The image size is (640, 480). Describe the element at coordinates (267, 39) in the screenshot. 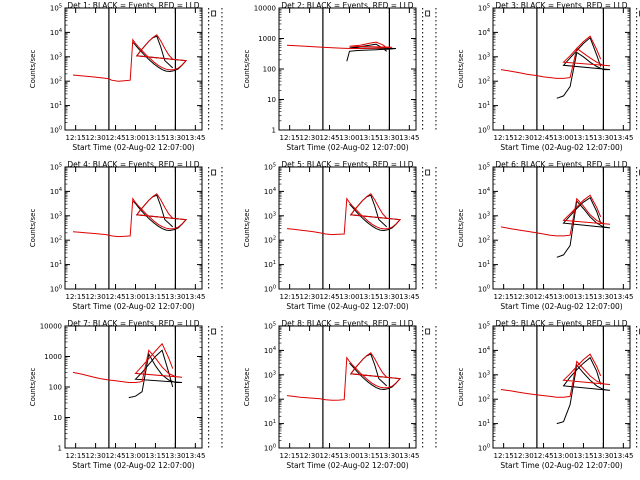

I see `y-tick-label: 1000` at that location.